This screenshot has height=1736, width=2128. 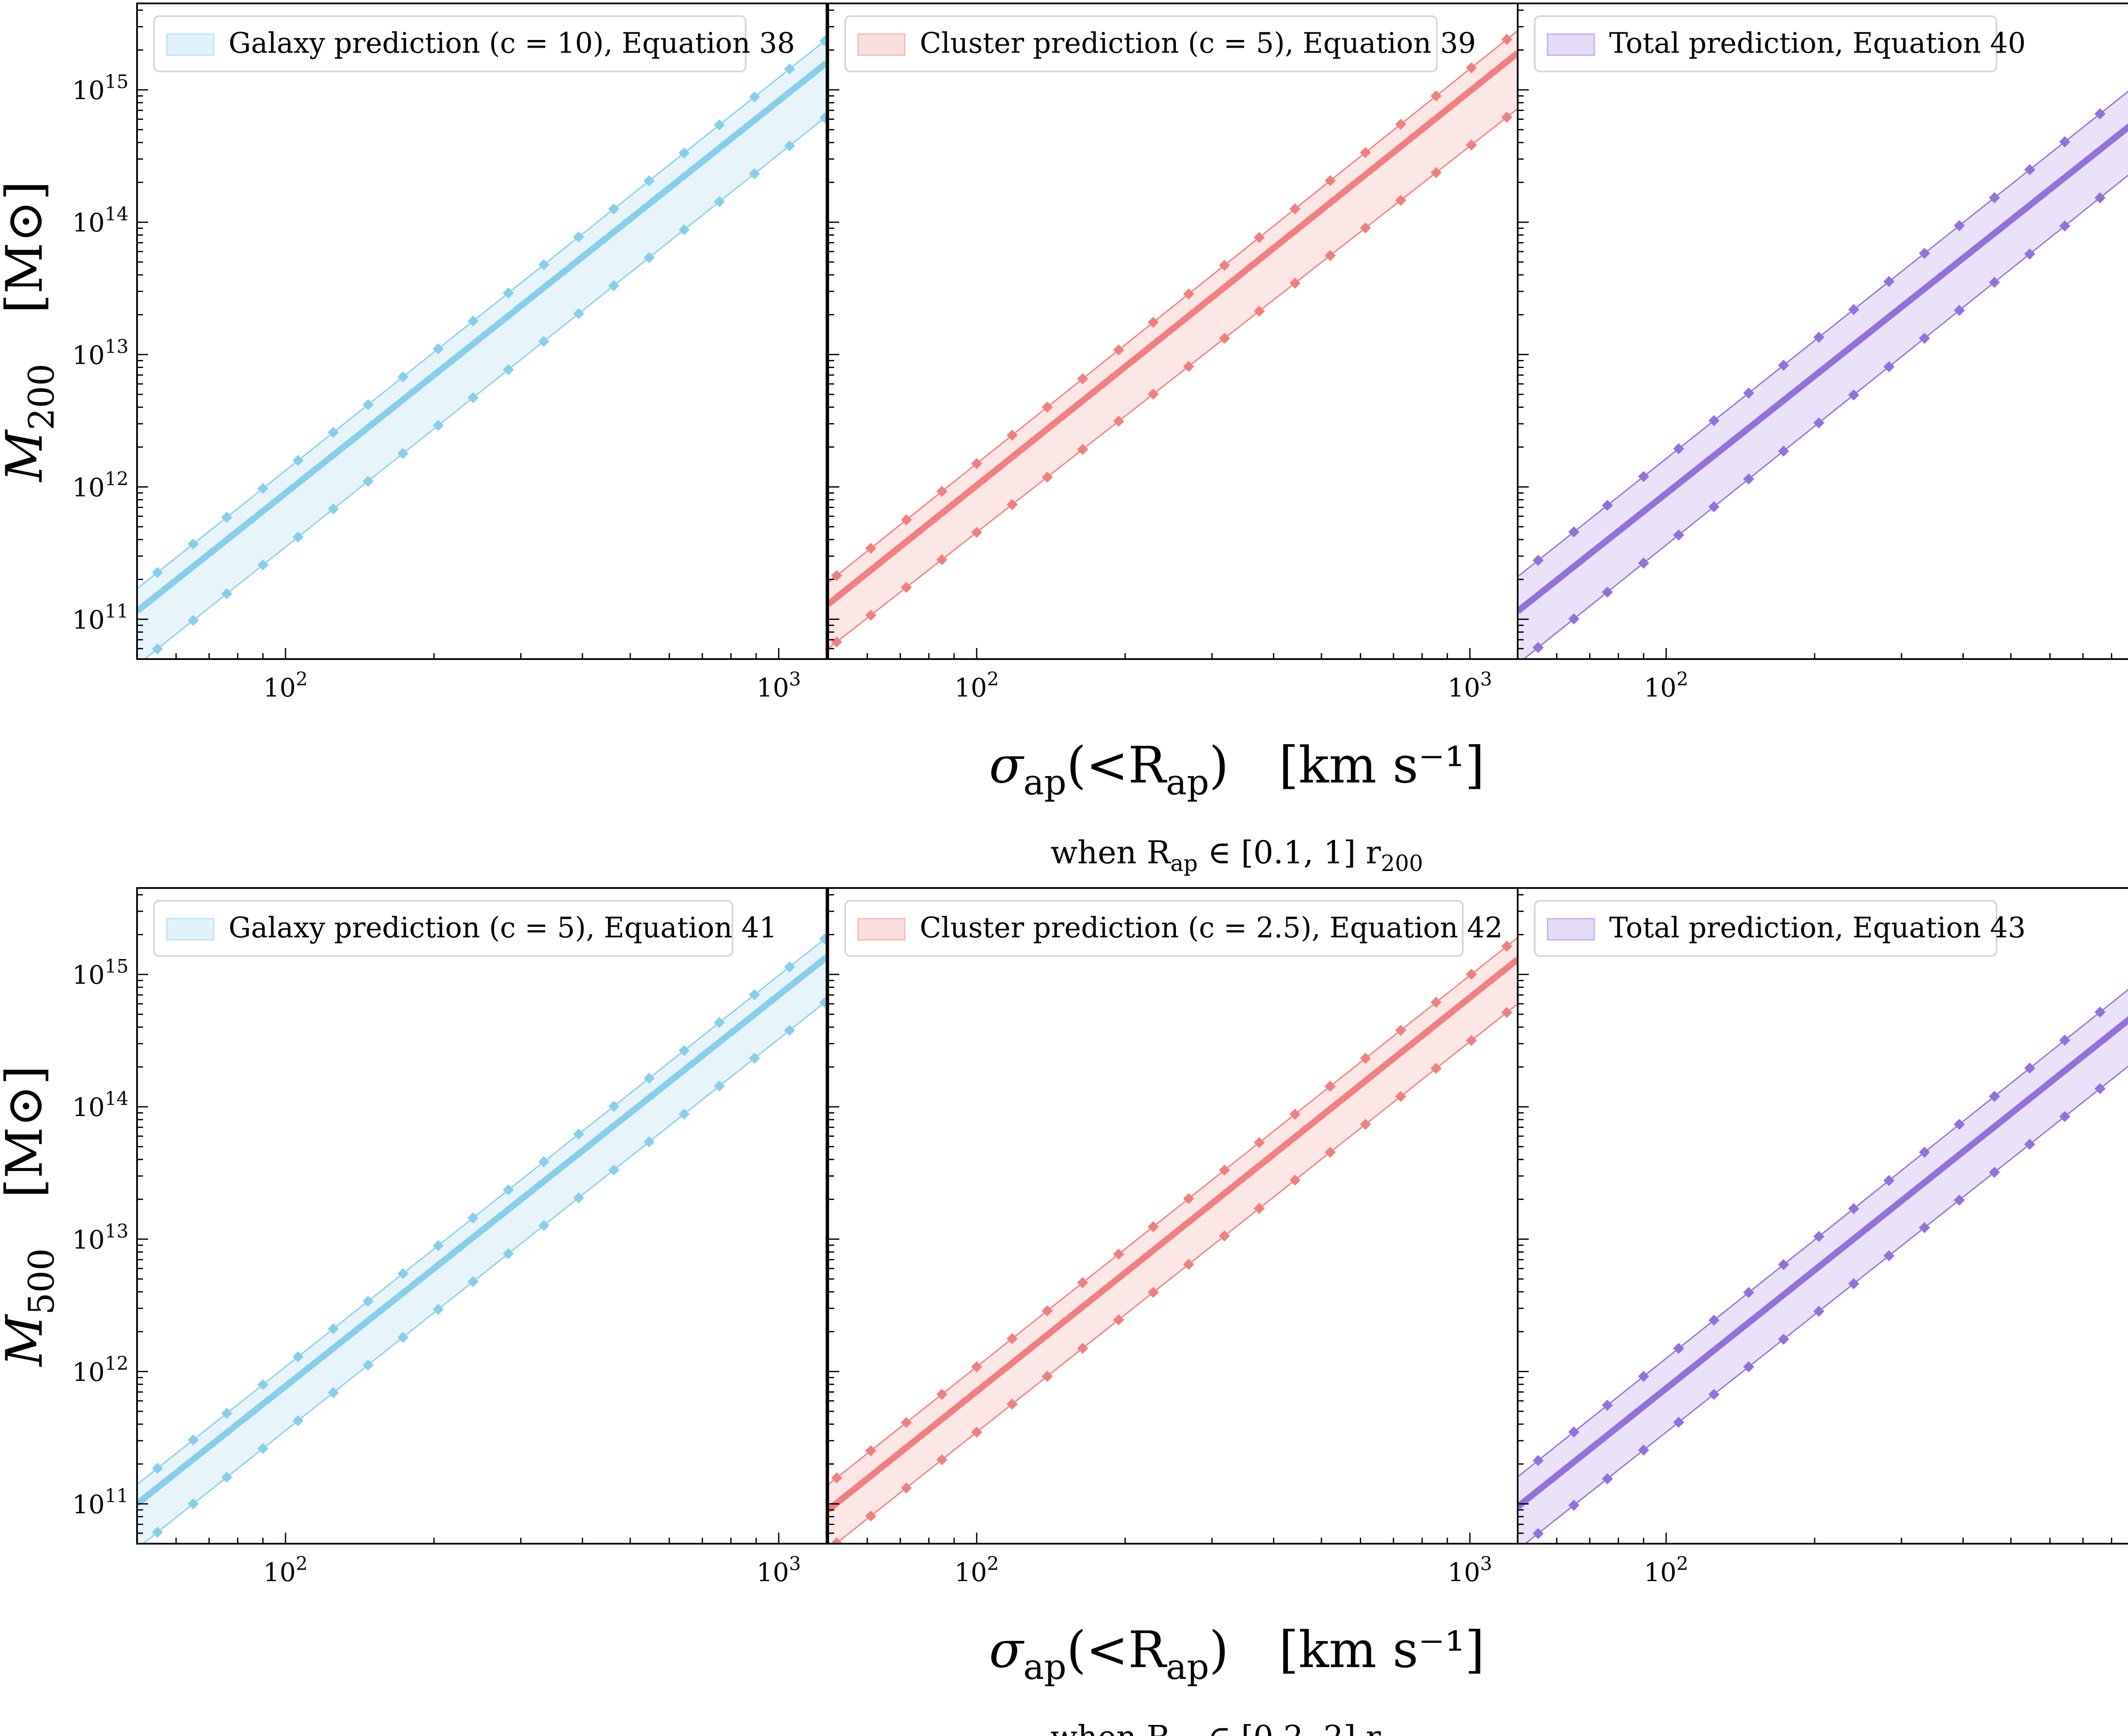 What do you see at coordinates (31, 332) in the screenshot?
I see `y-axis-title: M200 [M⊙]` at bounding box center [31, 332].